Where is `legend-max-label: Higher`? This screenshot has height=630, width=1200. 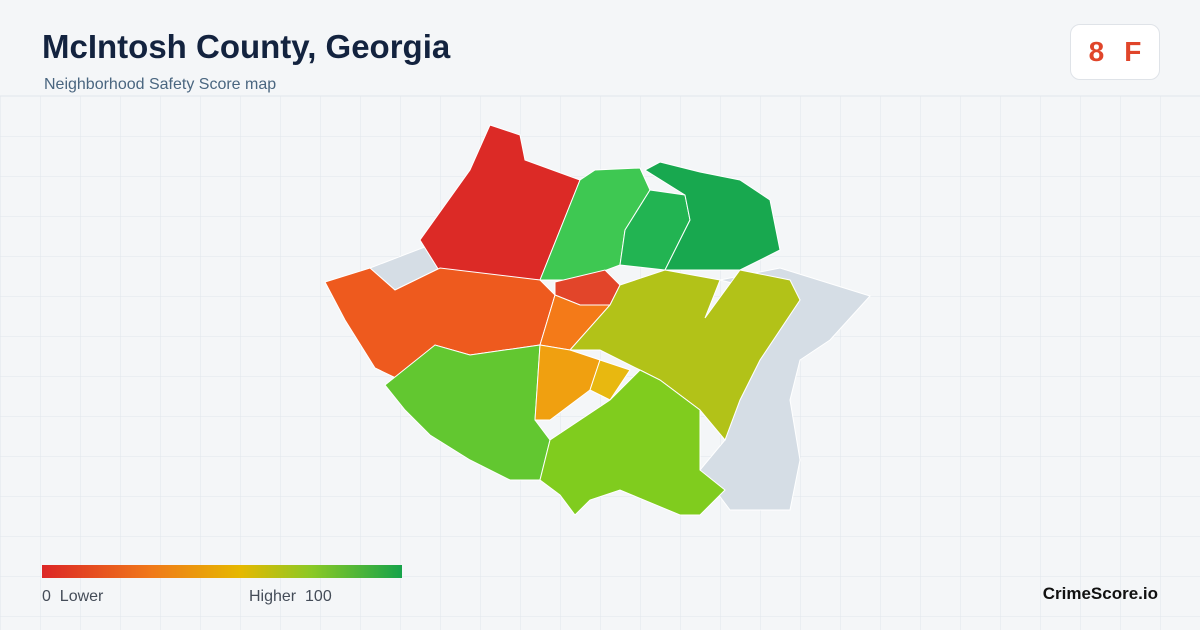 legend-max-label: Higher is located at coordinates (273, 596).